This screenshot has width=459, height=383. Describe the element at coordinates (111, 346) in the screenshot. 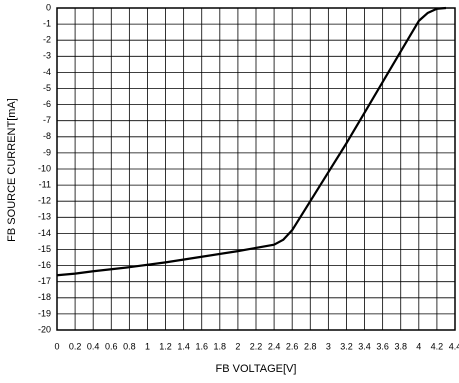

I see `x-tick-label: 0.6` at that location.